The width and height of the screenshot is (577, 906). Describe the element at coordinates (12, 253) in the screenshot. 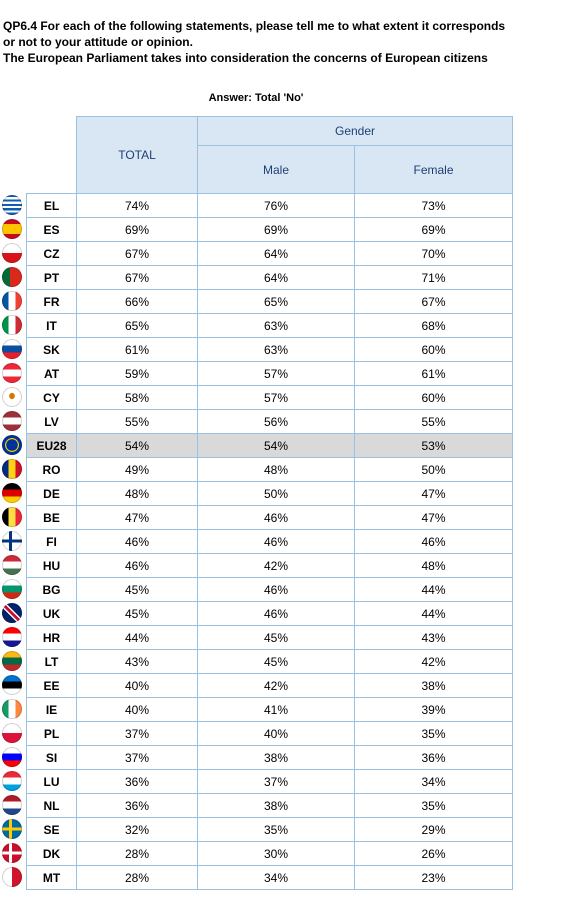

I see `flag-cz-icon` at that location.